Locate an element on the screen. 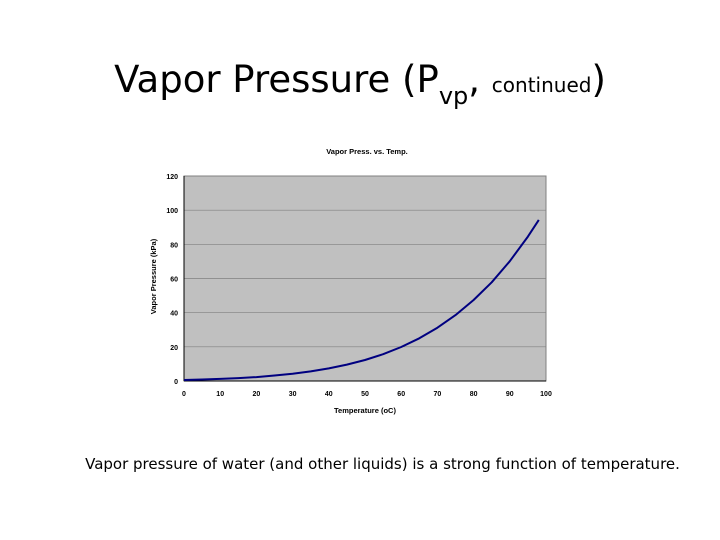 The image size is (720, 540). y-tick-label-20: 20 is located at coordinates (174, 348).